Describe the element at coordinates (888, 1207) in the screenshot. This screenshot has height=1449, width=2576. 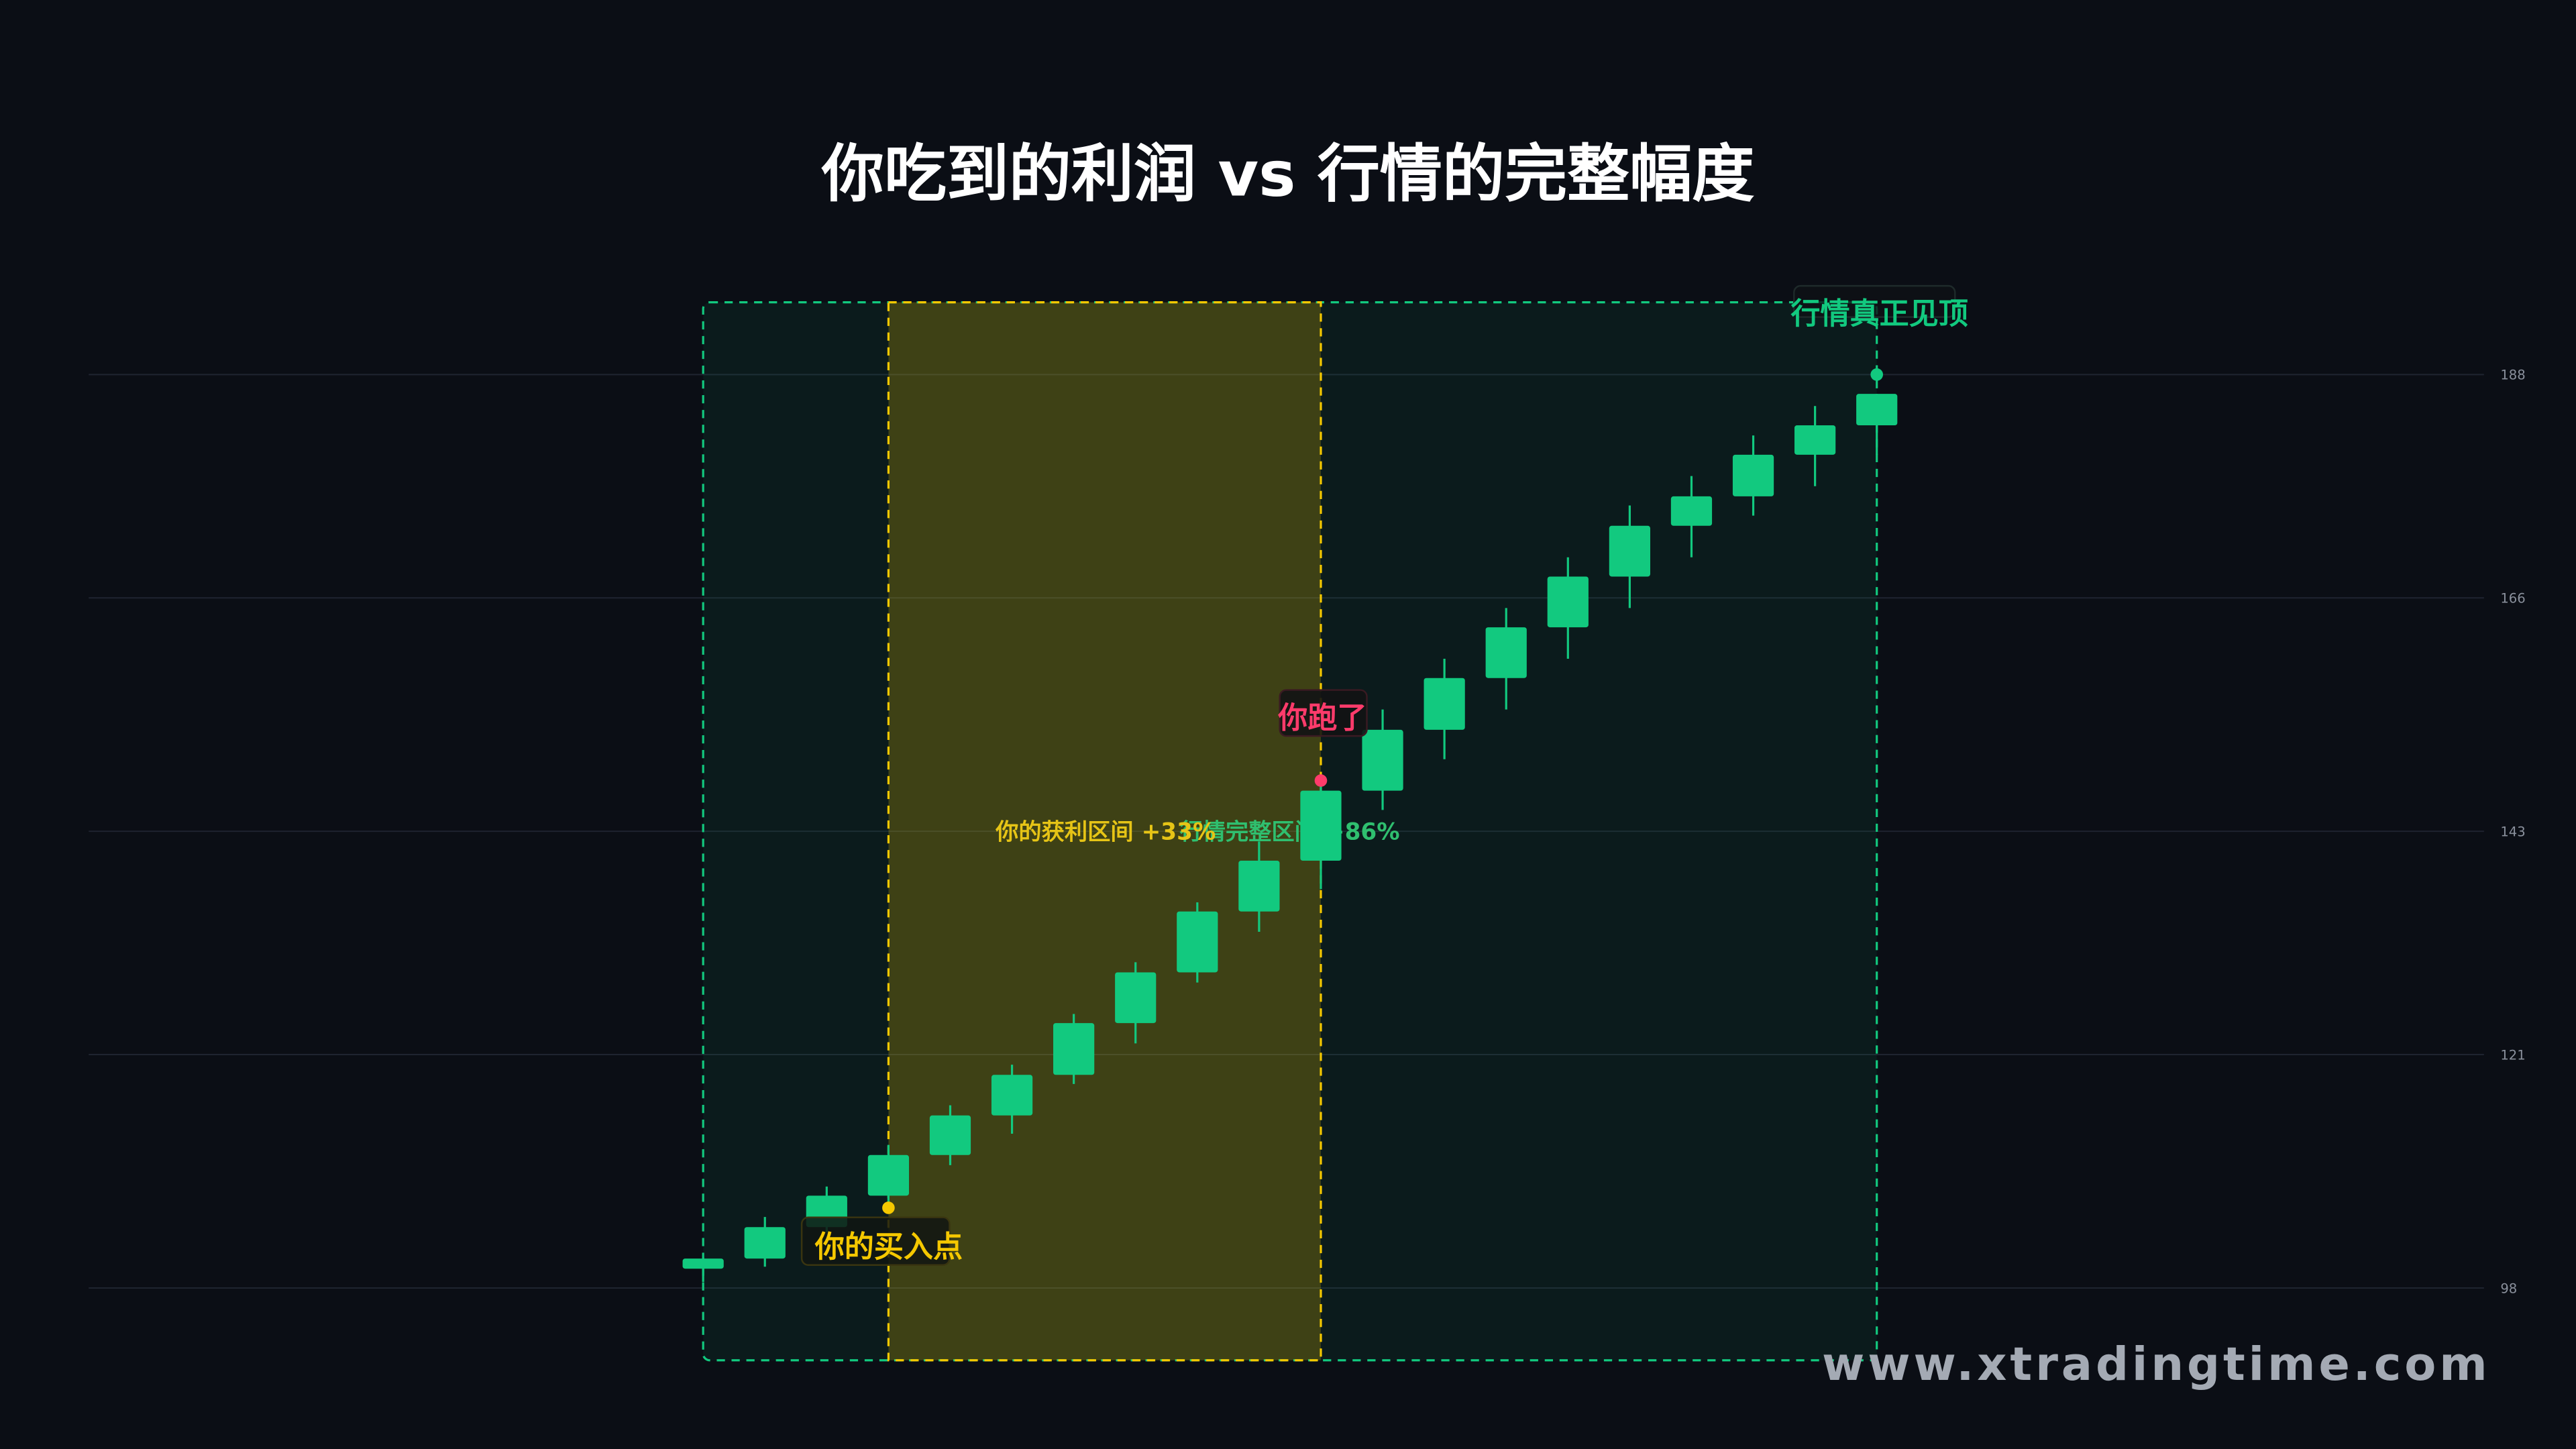
I see `buy-point-marker` at that location.